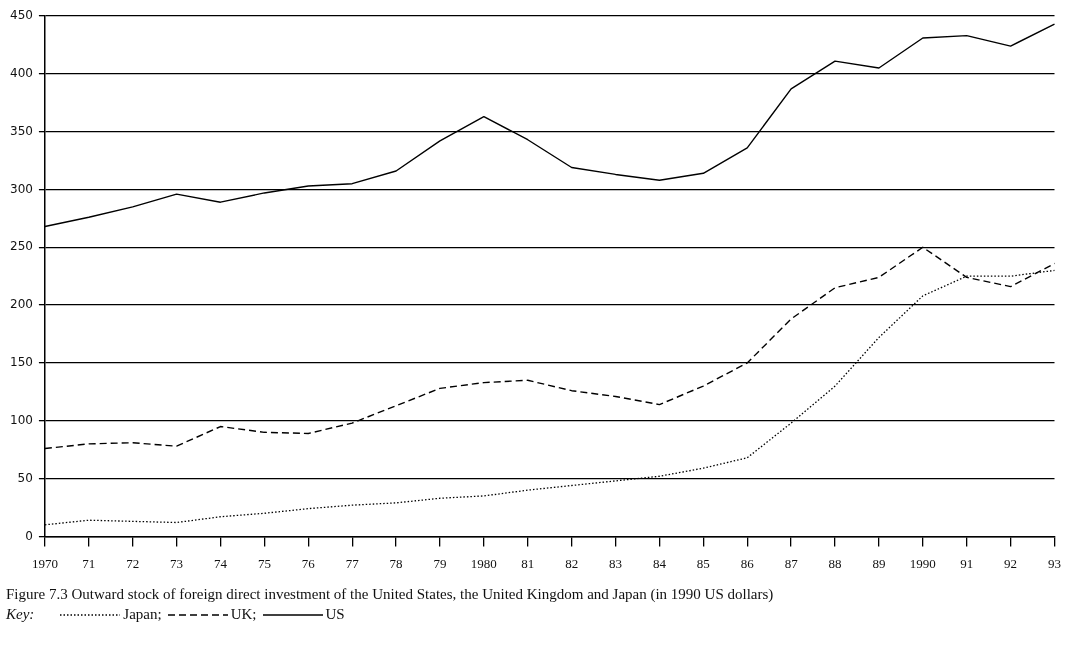 The image size is (1071, 651). Describe the element at coordinates (922, 563) in the screenshot. I see `x-tick-label: 1990` at that location.